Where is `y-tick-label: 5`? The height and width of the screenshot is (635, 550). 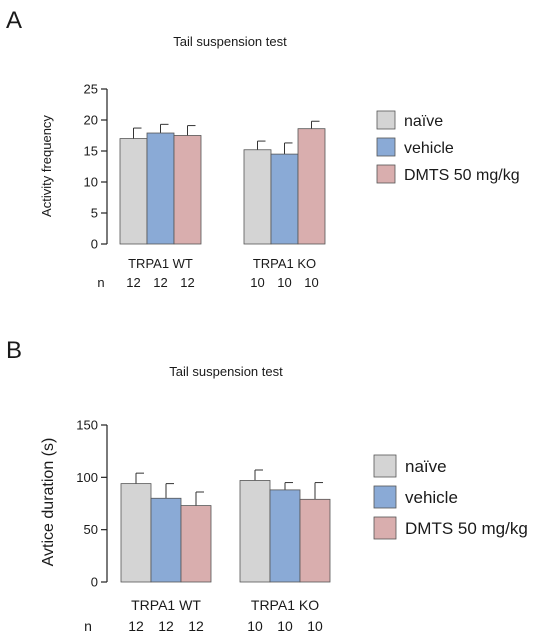 y-tick-label: 5 is located at coordinates (94, 213).